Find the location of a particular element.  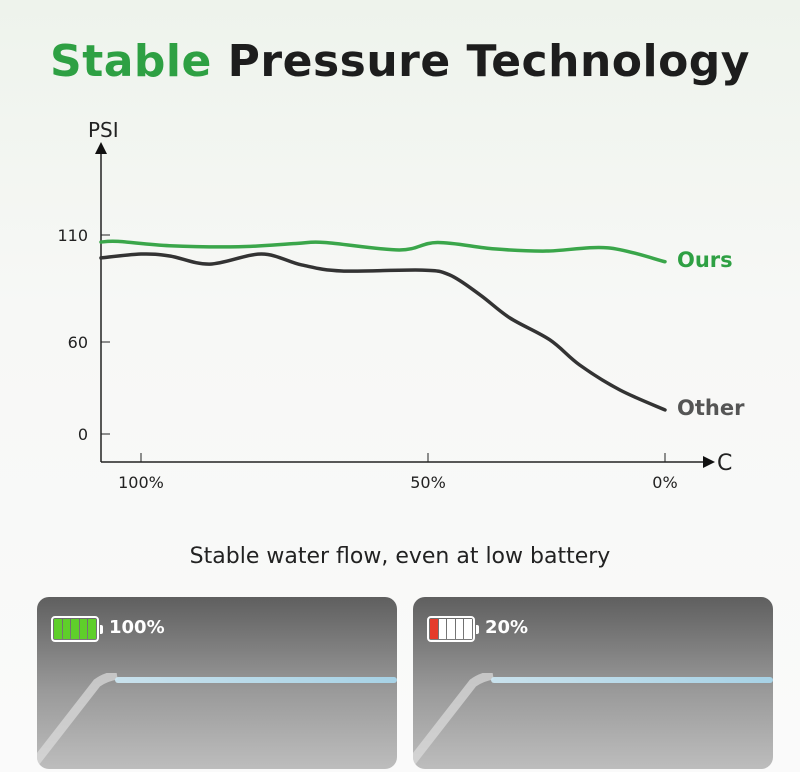

page-title: Stable Pressure Technology is located at coordinates (400, 61).